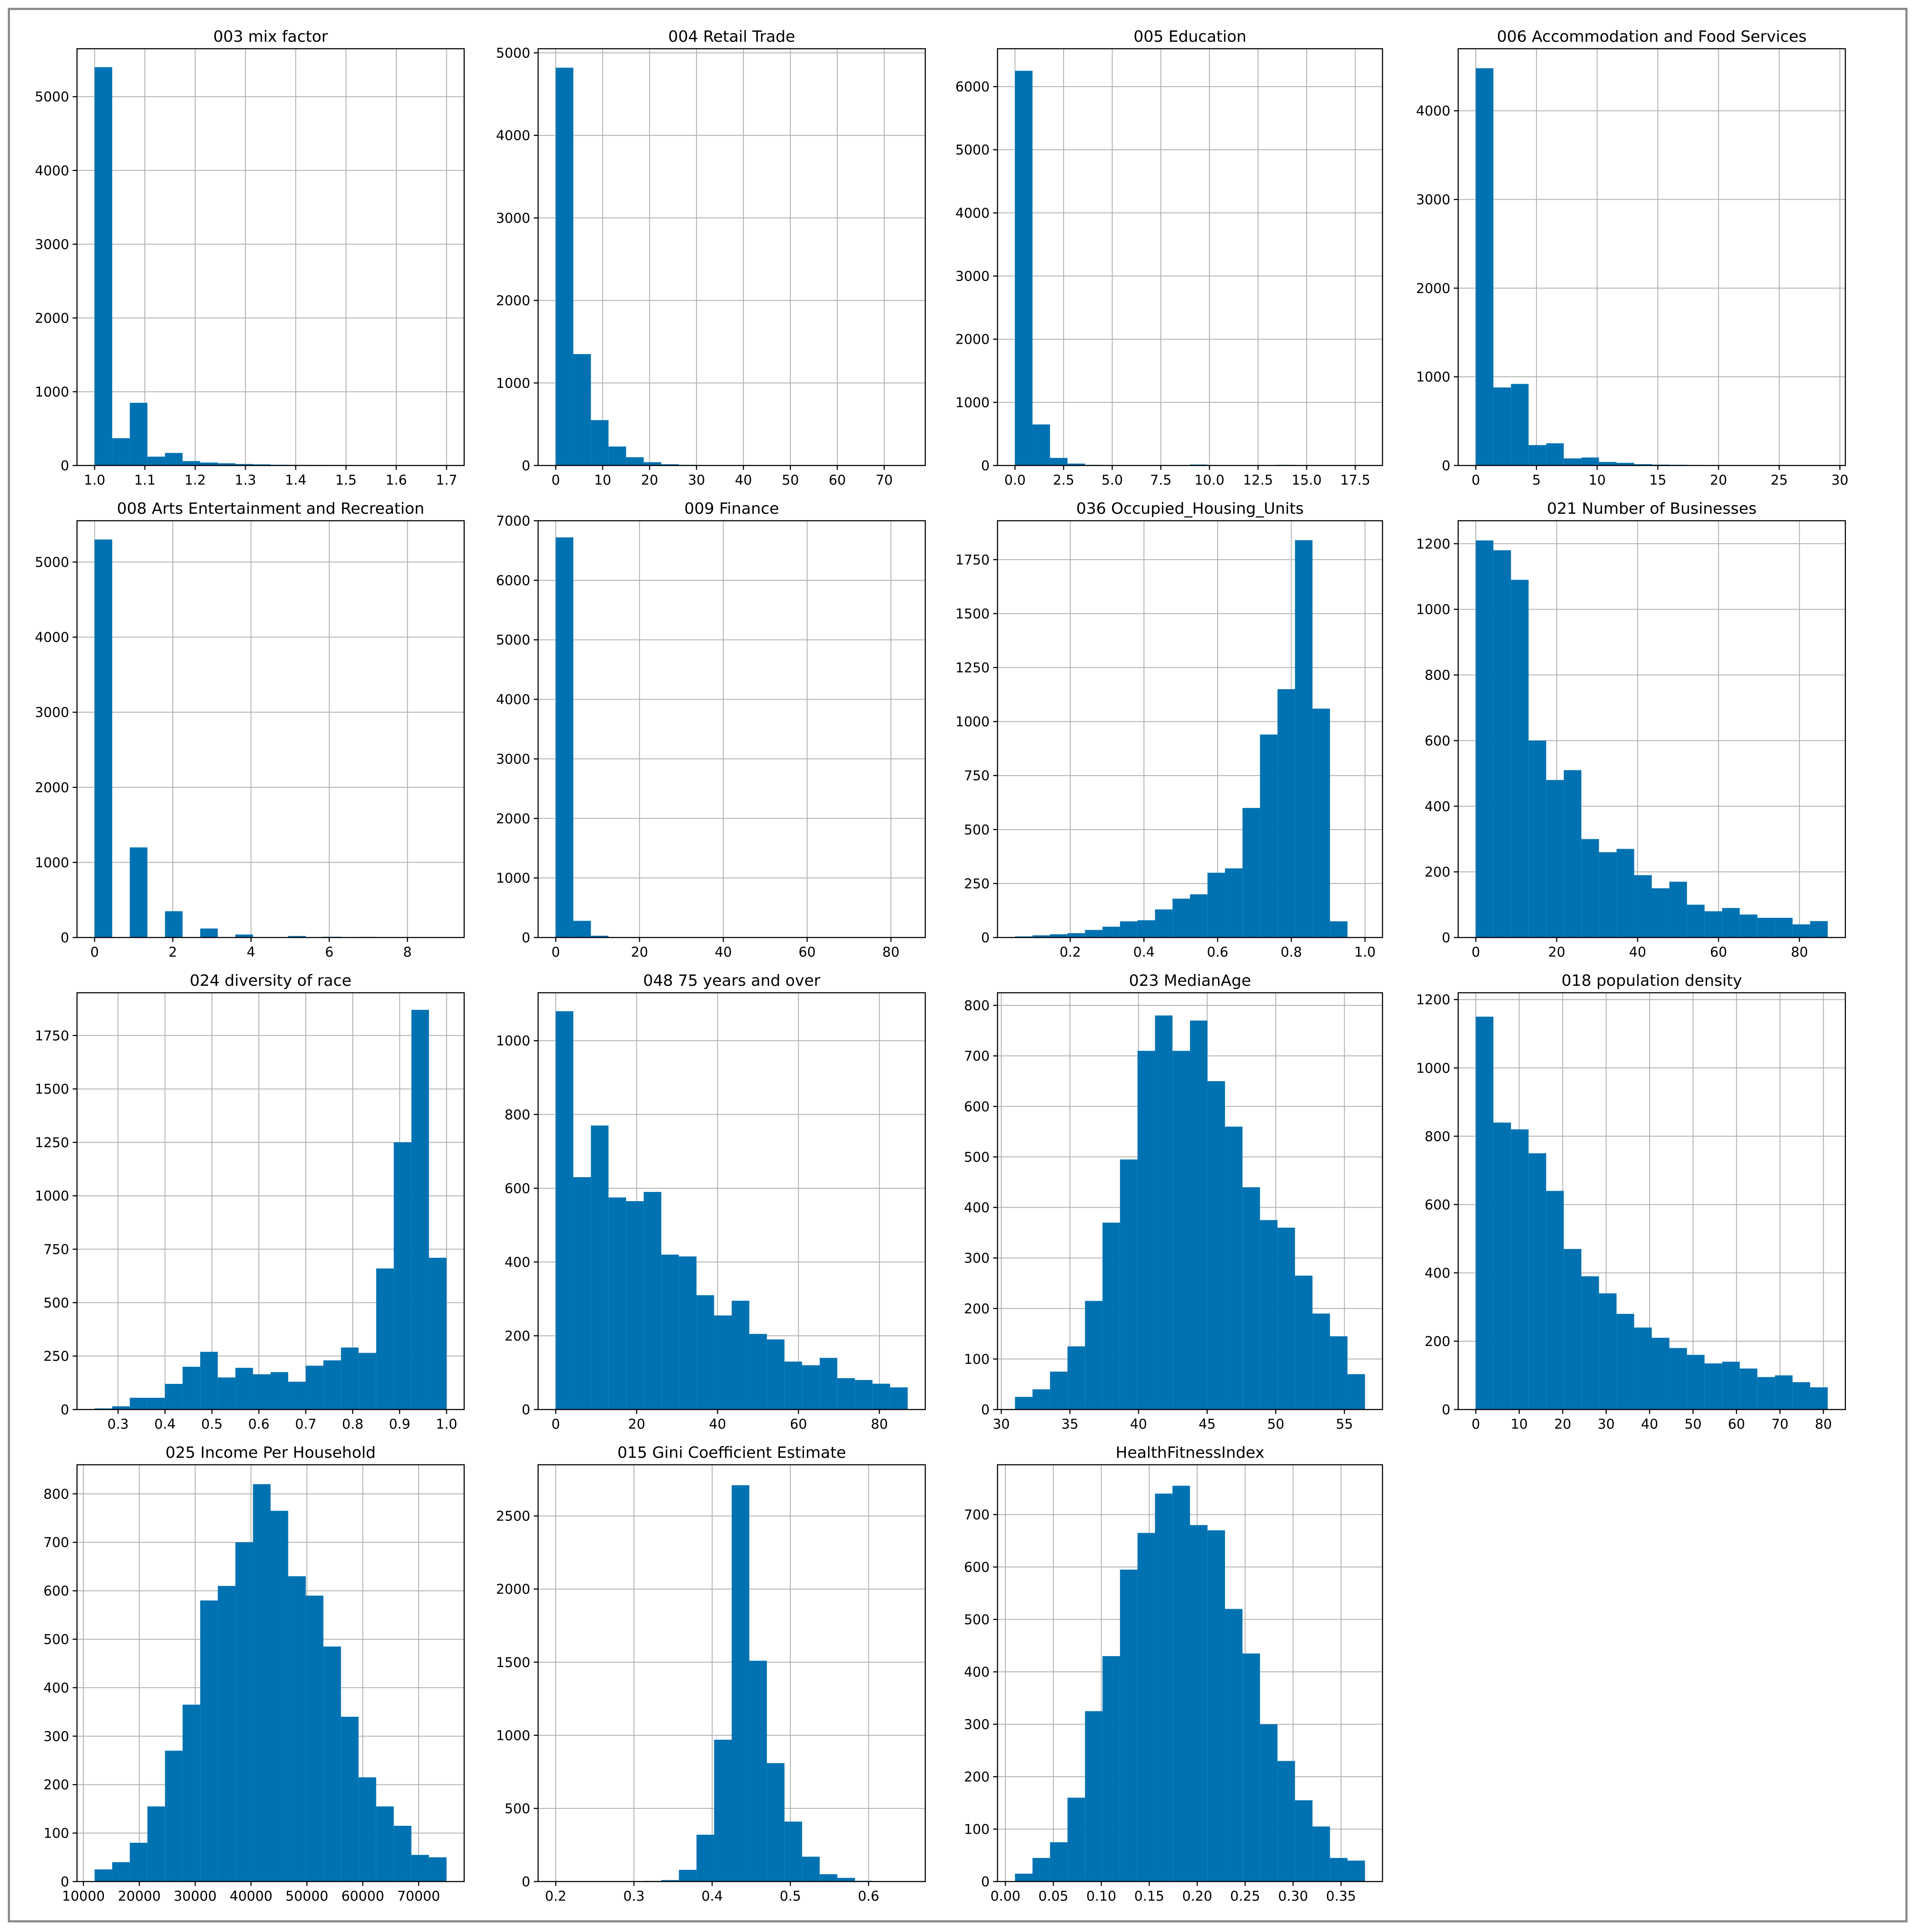 Image resolution: width=1918 pixels, height=1932 pixels. I want to click on x-tick-label: 1.4, so click(296, 480).